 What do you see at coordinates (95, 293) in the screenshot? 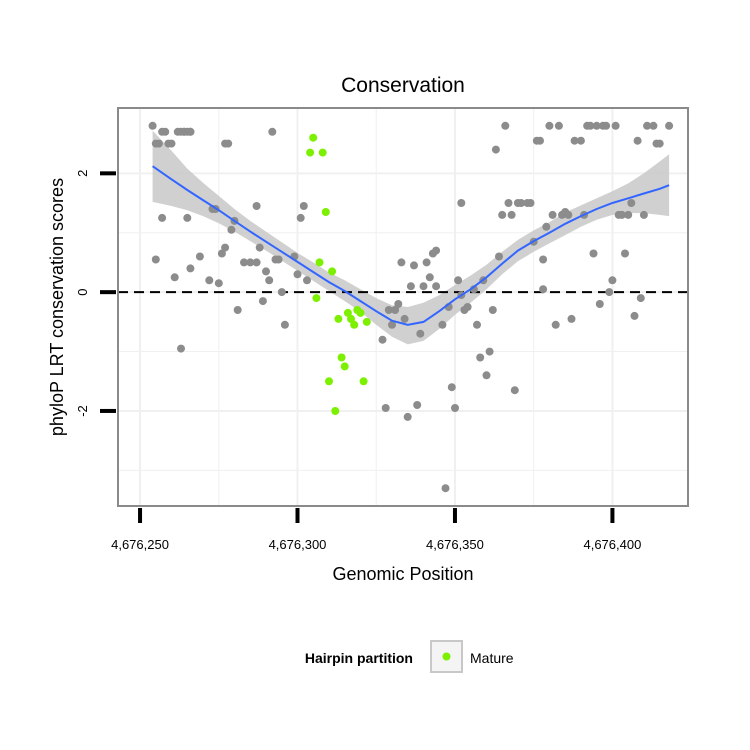
I see `y-axis: -2 0 2` at bounding box center [95, 293].